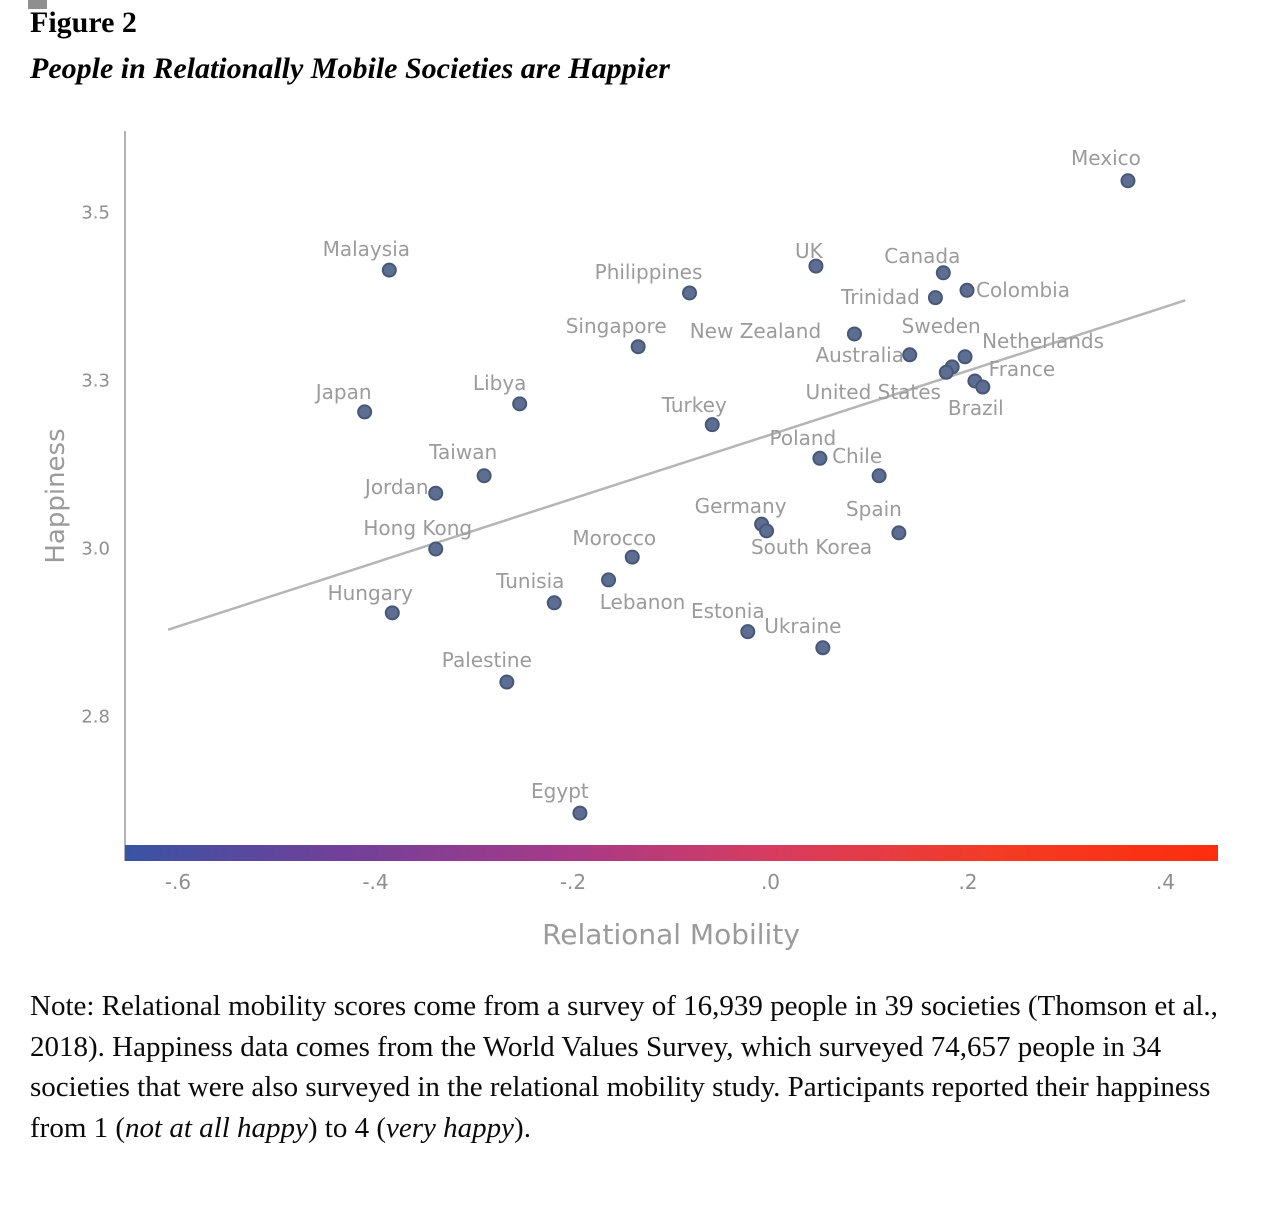  I want to click on x-tick--.6: -.6, so click(178, 882).